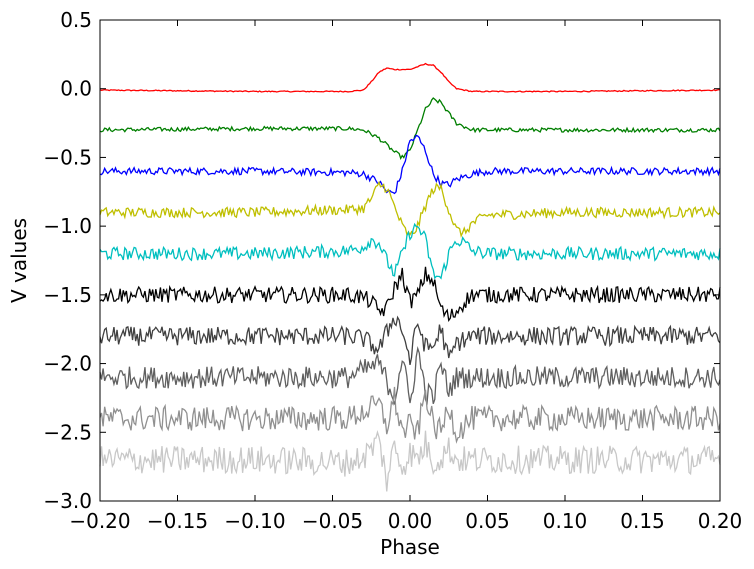 This screenshot has width=754, height=569. Describe the element at coordinates (720, 521) in the screenshot. I see `x-tick-label: 0.20` at that location.